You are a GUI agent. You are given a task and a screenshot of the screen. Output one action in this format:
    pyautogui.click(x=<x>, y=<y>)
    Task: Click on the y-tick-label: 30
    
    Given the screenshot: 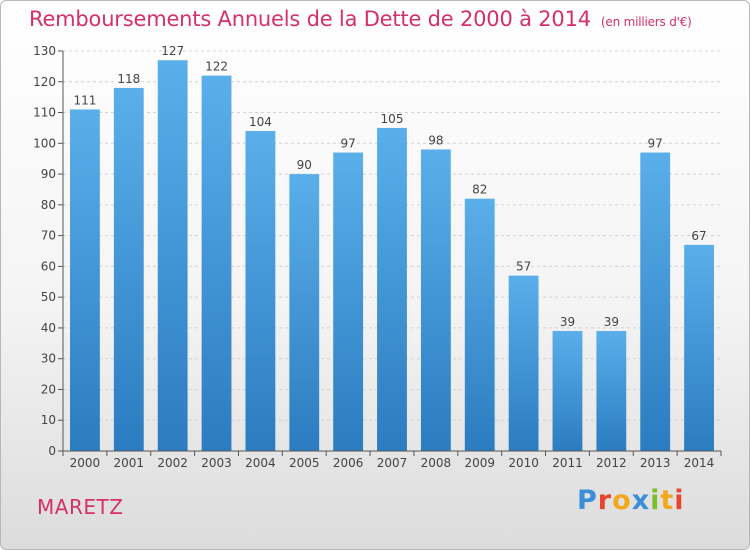 What is the action you would take?
    pyautogui.click(x=48, y=359)
    